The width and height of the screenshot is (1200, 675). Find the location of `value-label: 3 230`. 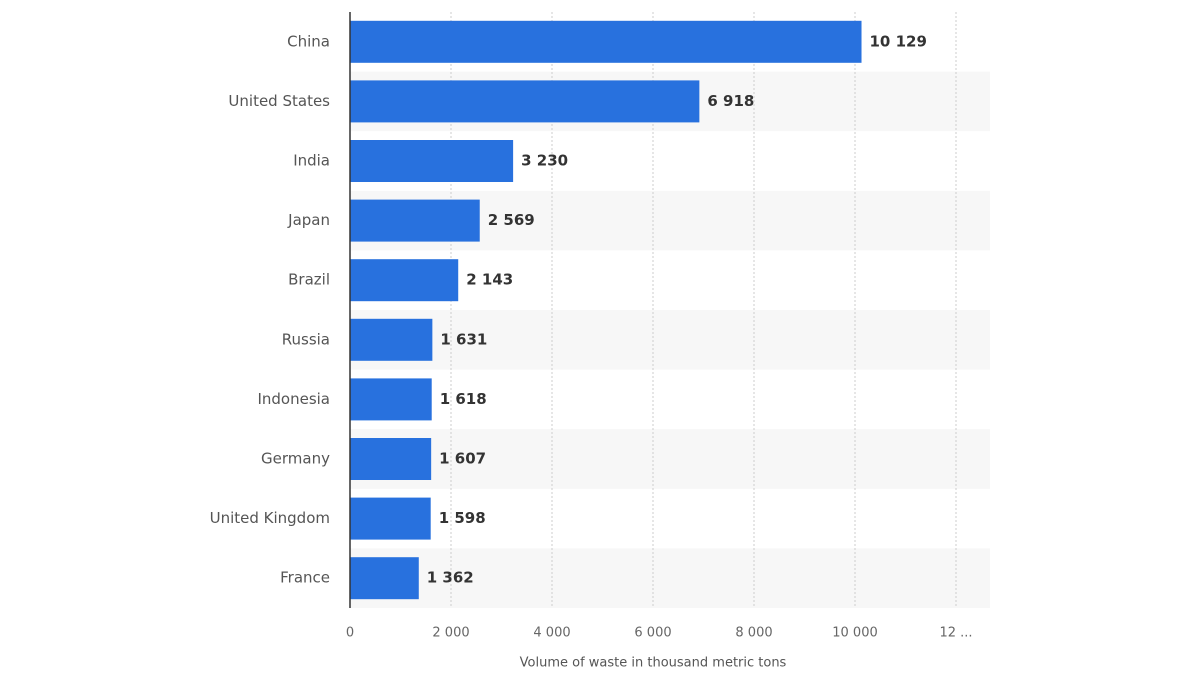

value-label: 3 230 is located at coordinates (544, 161).